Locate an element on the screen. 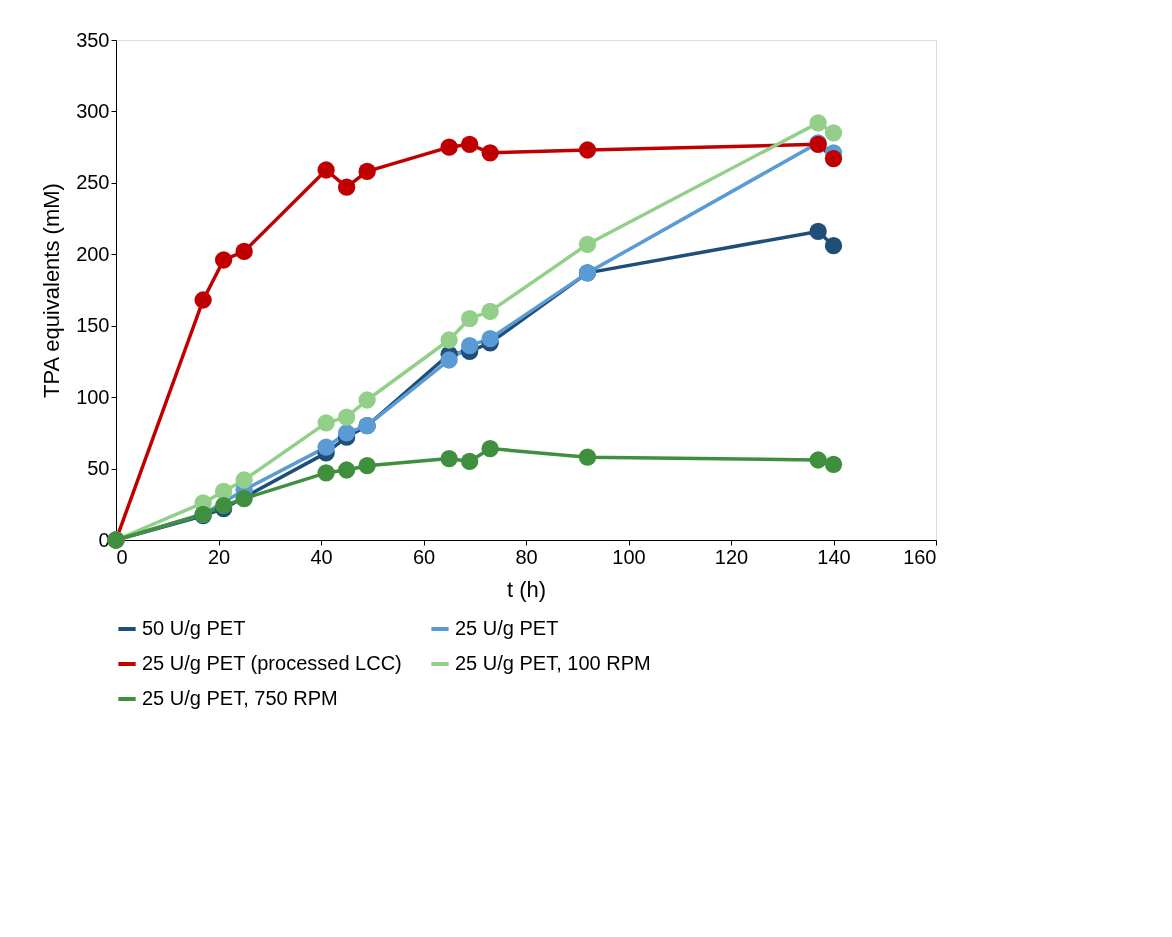  x-tick-label: 120 is located at coordinates (731, 556).